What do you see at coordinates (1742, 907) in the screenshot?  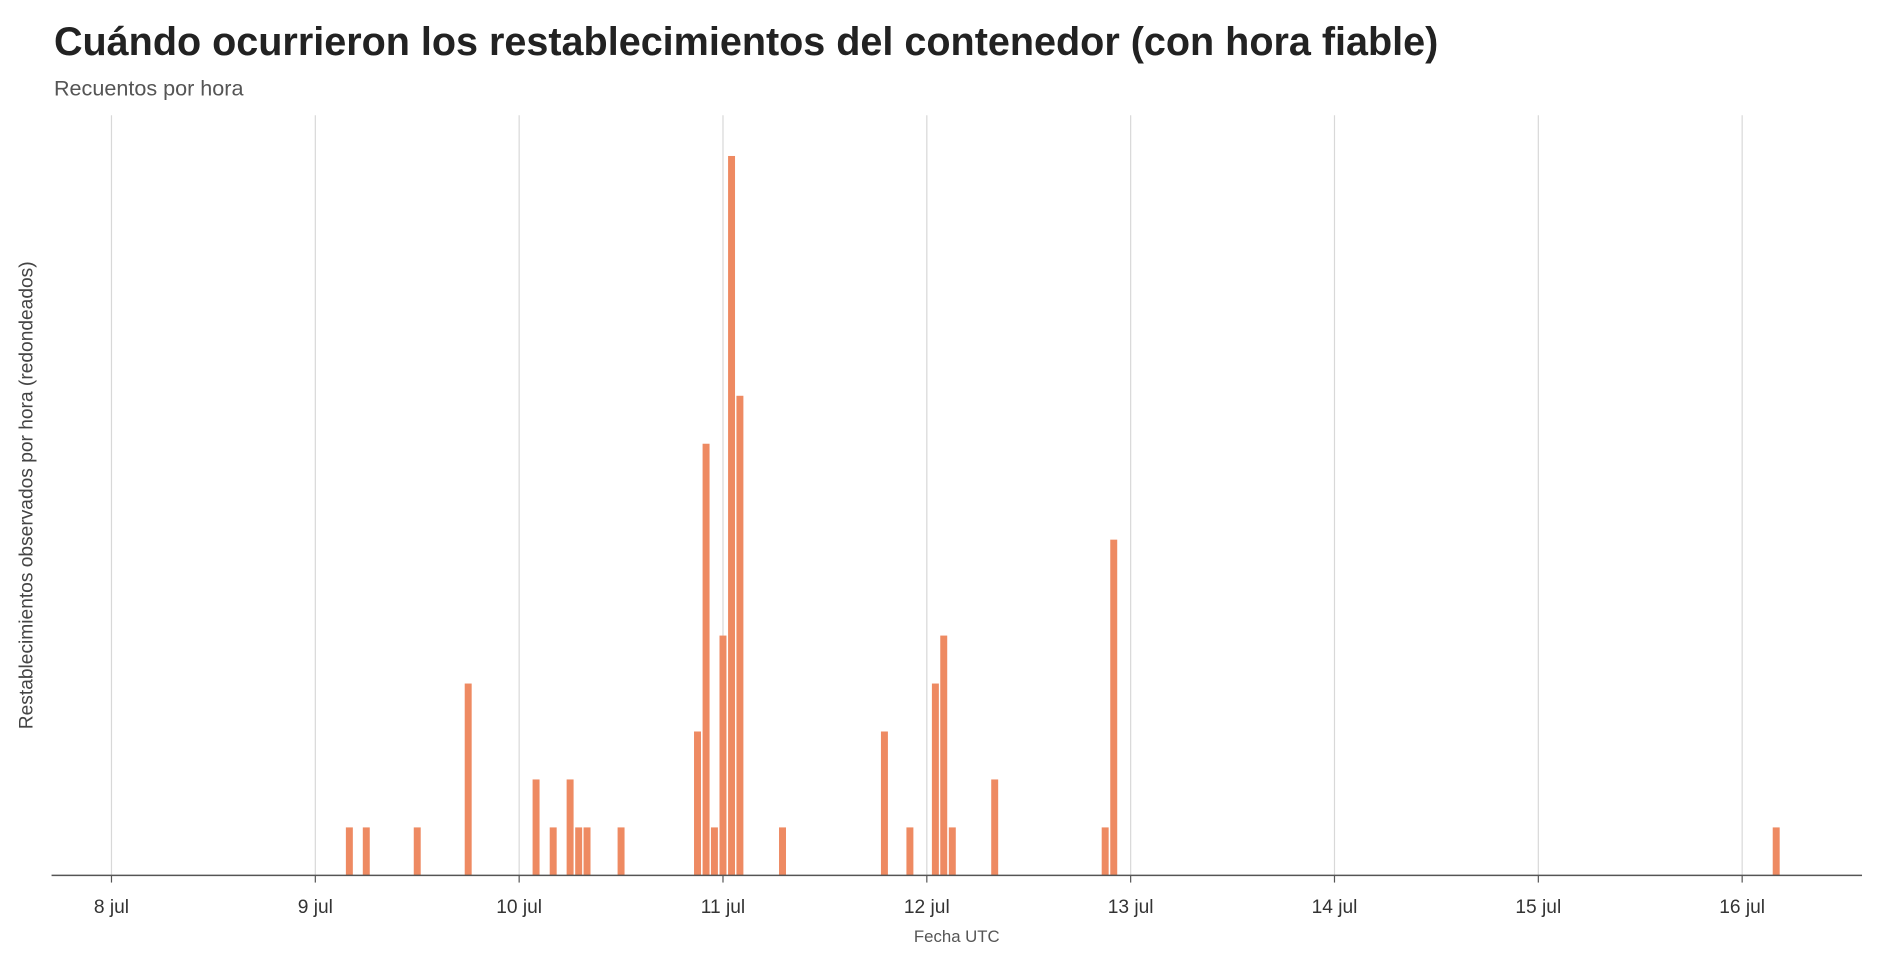 I see `x-tick-label: 16 jul` at bounding box center [1742, 907].